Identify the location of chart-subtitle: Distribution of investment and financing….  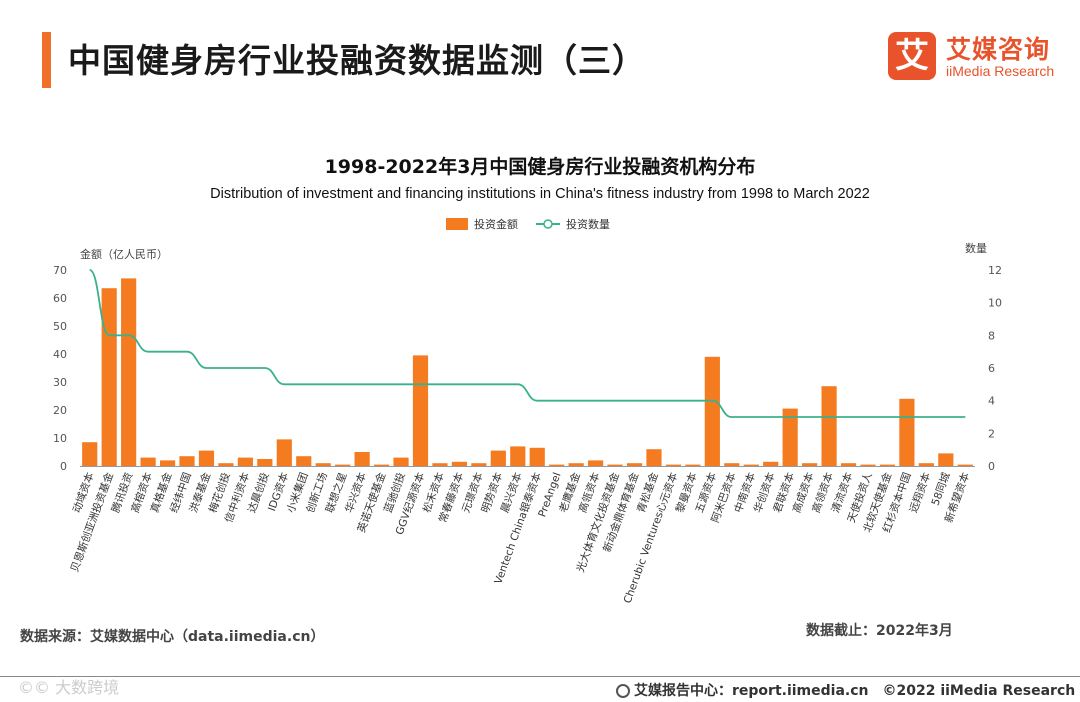
(540, 194).